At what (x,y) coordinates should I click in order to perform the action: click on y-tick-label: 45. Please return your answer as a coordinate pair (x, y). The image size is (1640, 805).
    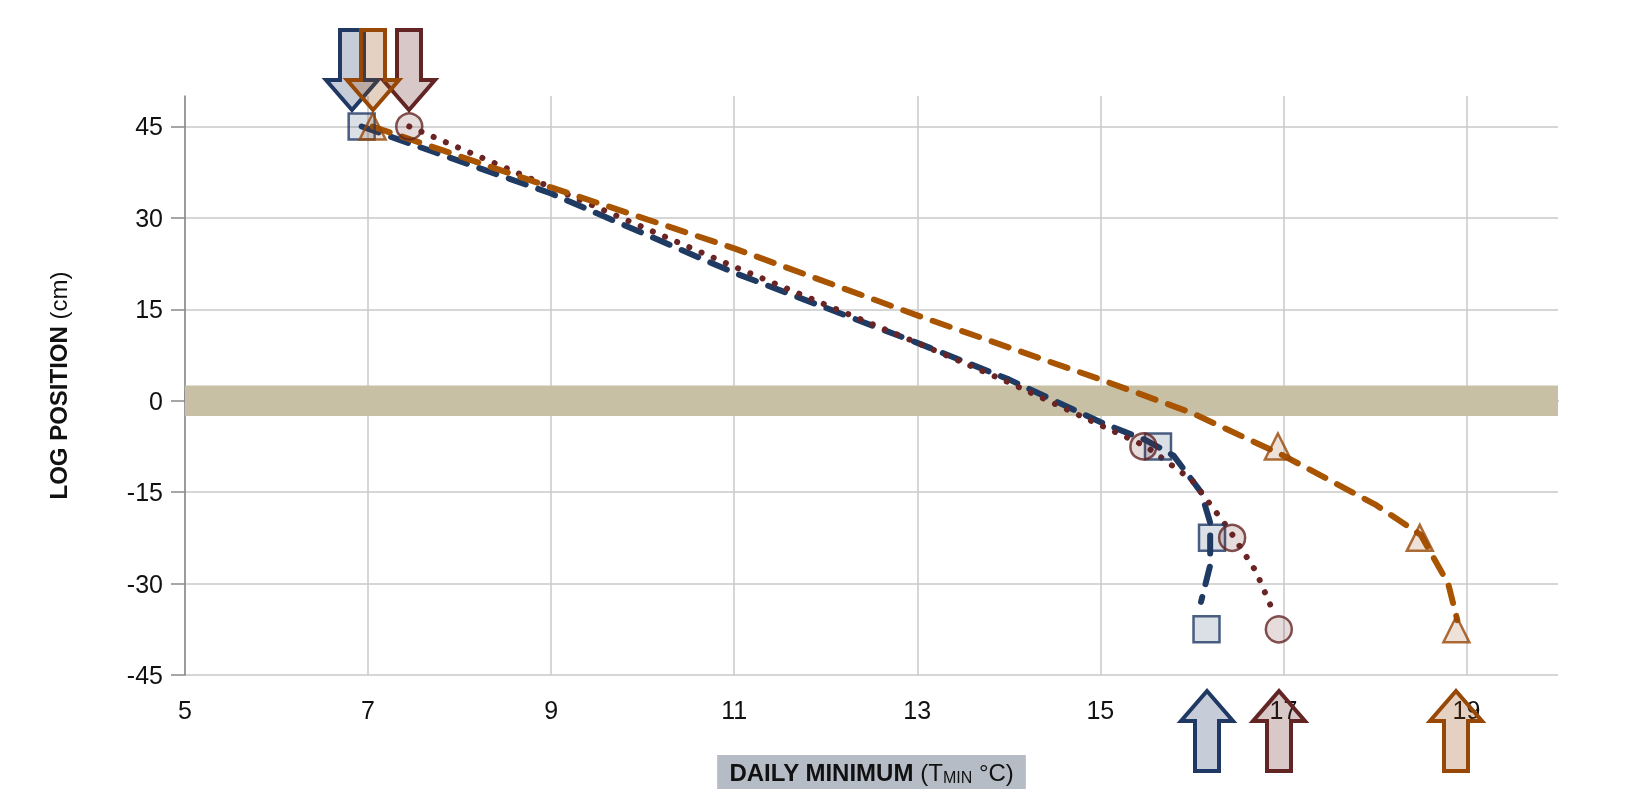
    Looking at the image, I should click on (149, 126).